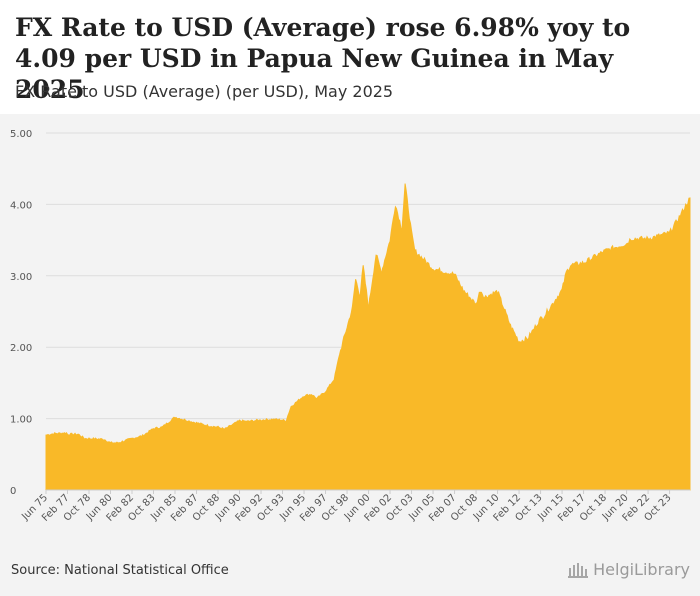 The width and height of the screenshot is (700, 596). What do you see at coordinates (21, 205) in the screenshot?
I see `y-tick-label: 4.00` at bounding box center [21, 205].